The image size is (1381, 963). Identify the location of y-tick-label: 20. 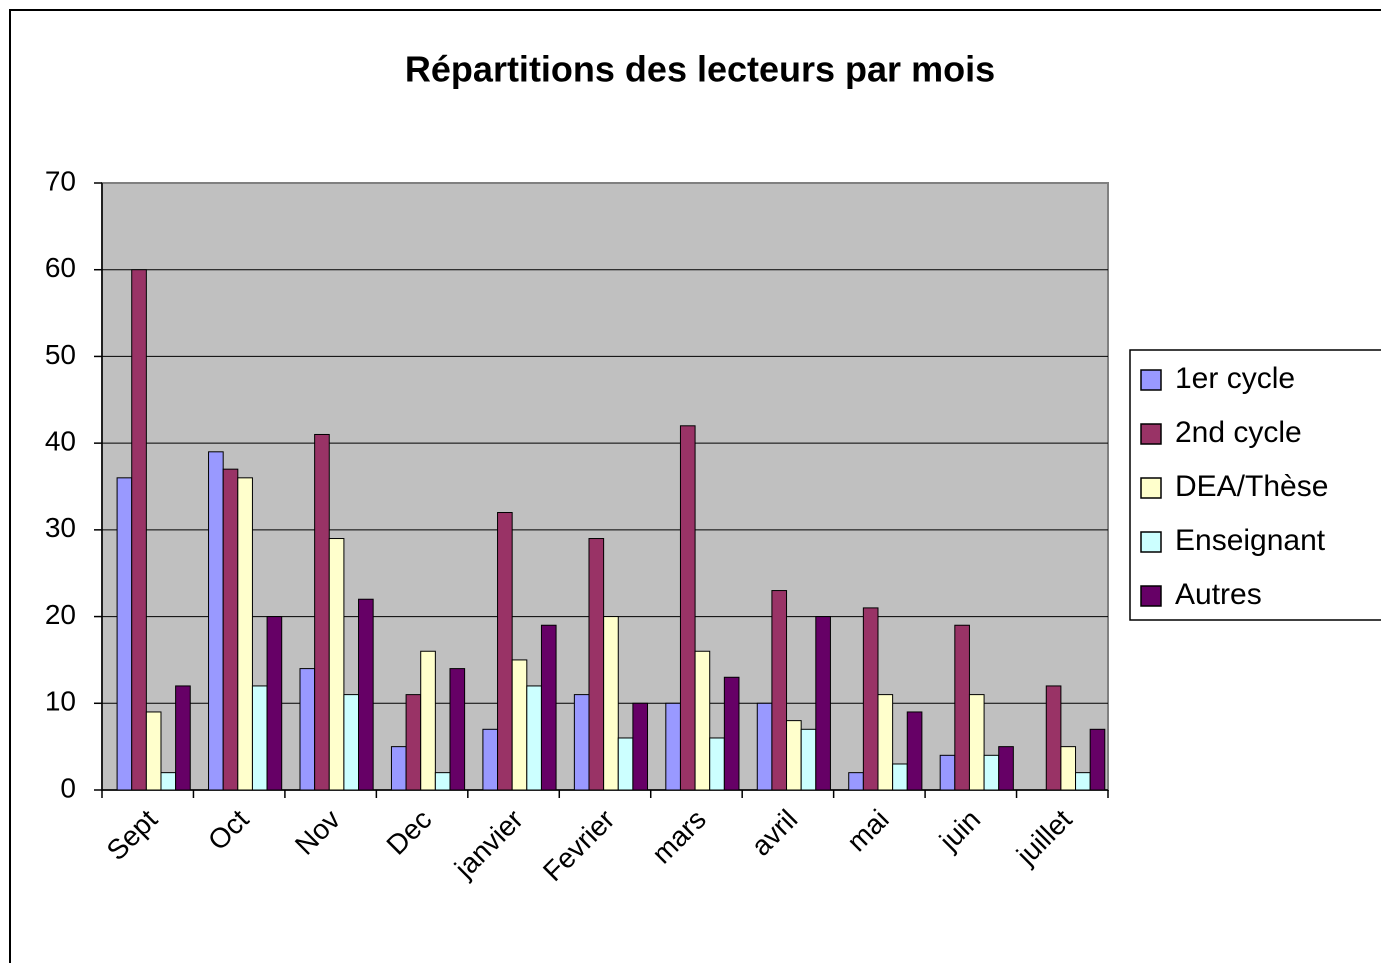
(60, 614).